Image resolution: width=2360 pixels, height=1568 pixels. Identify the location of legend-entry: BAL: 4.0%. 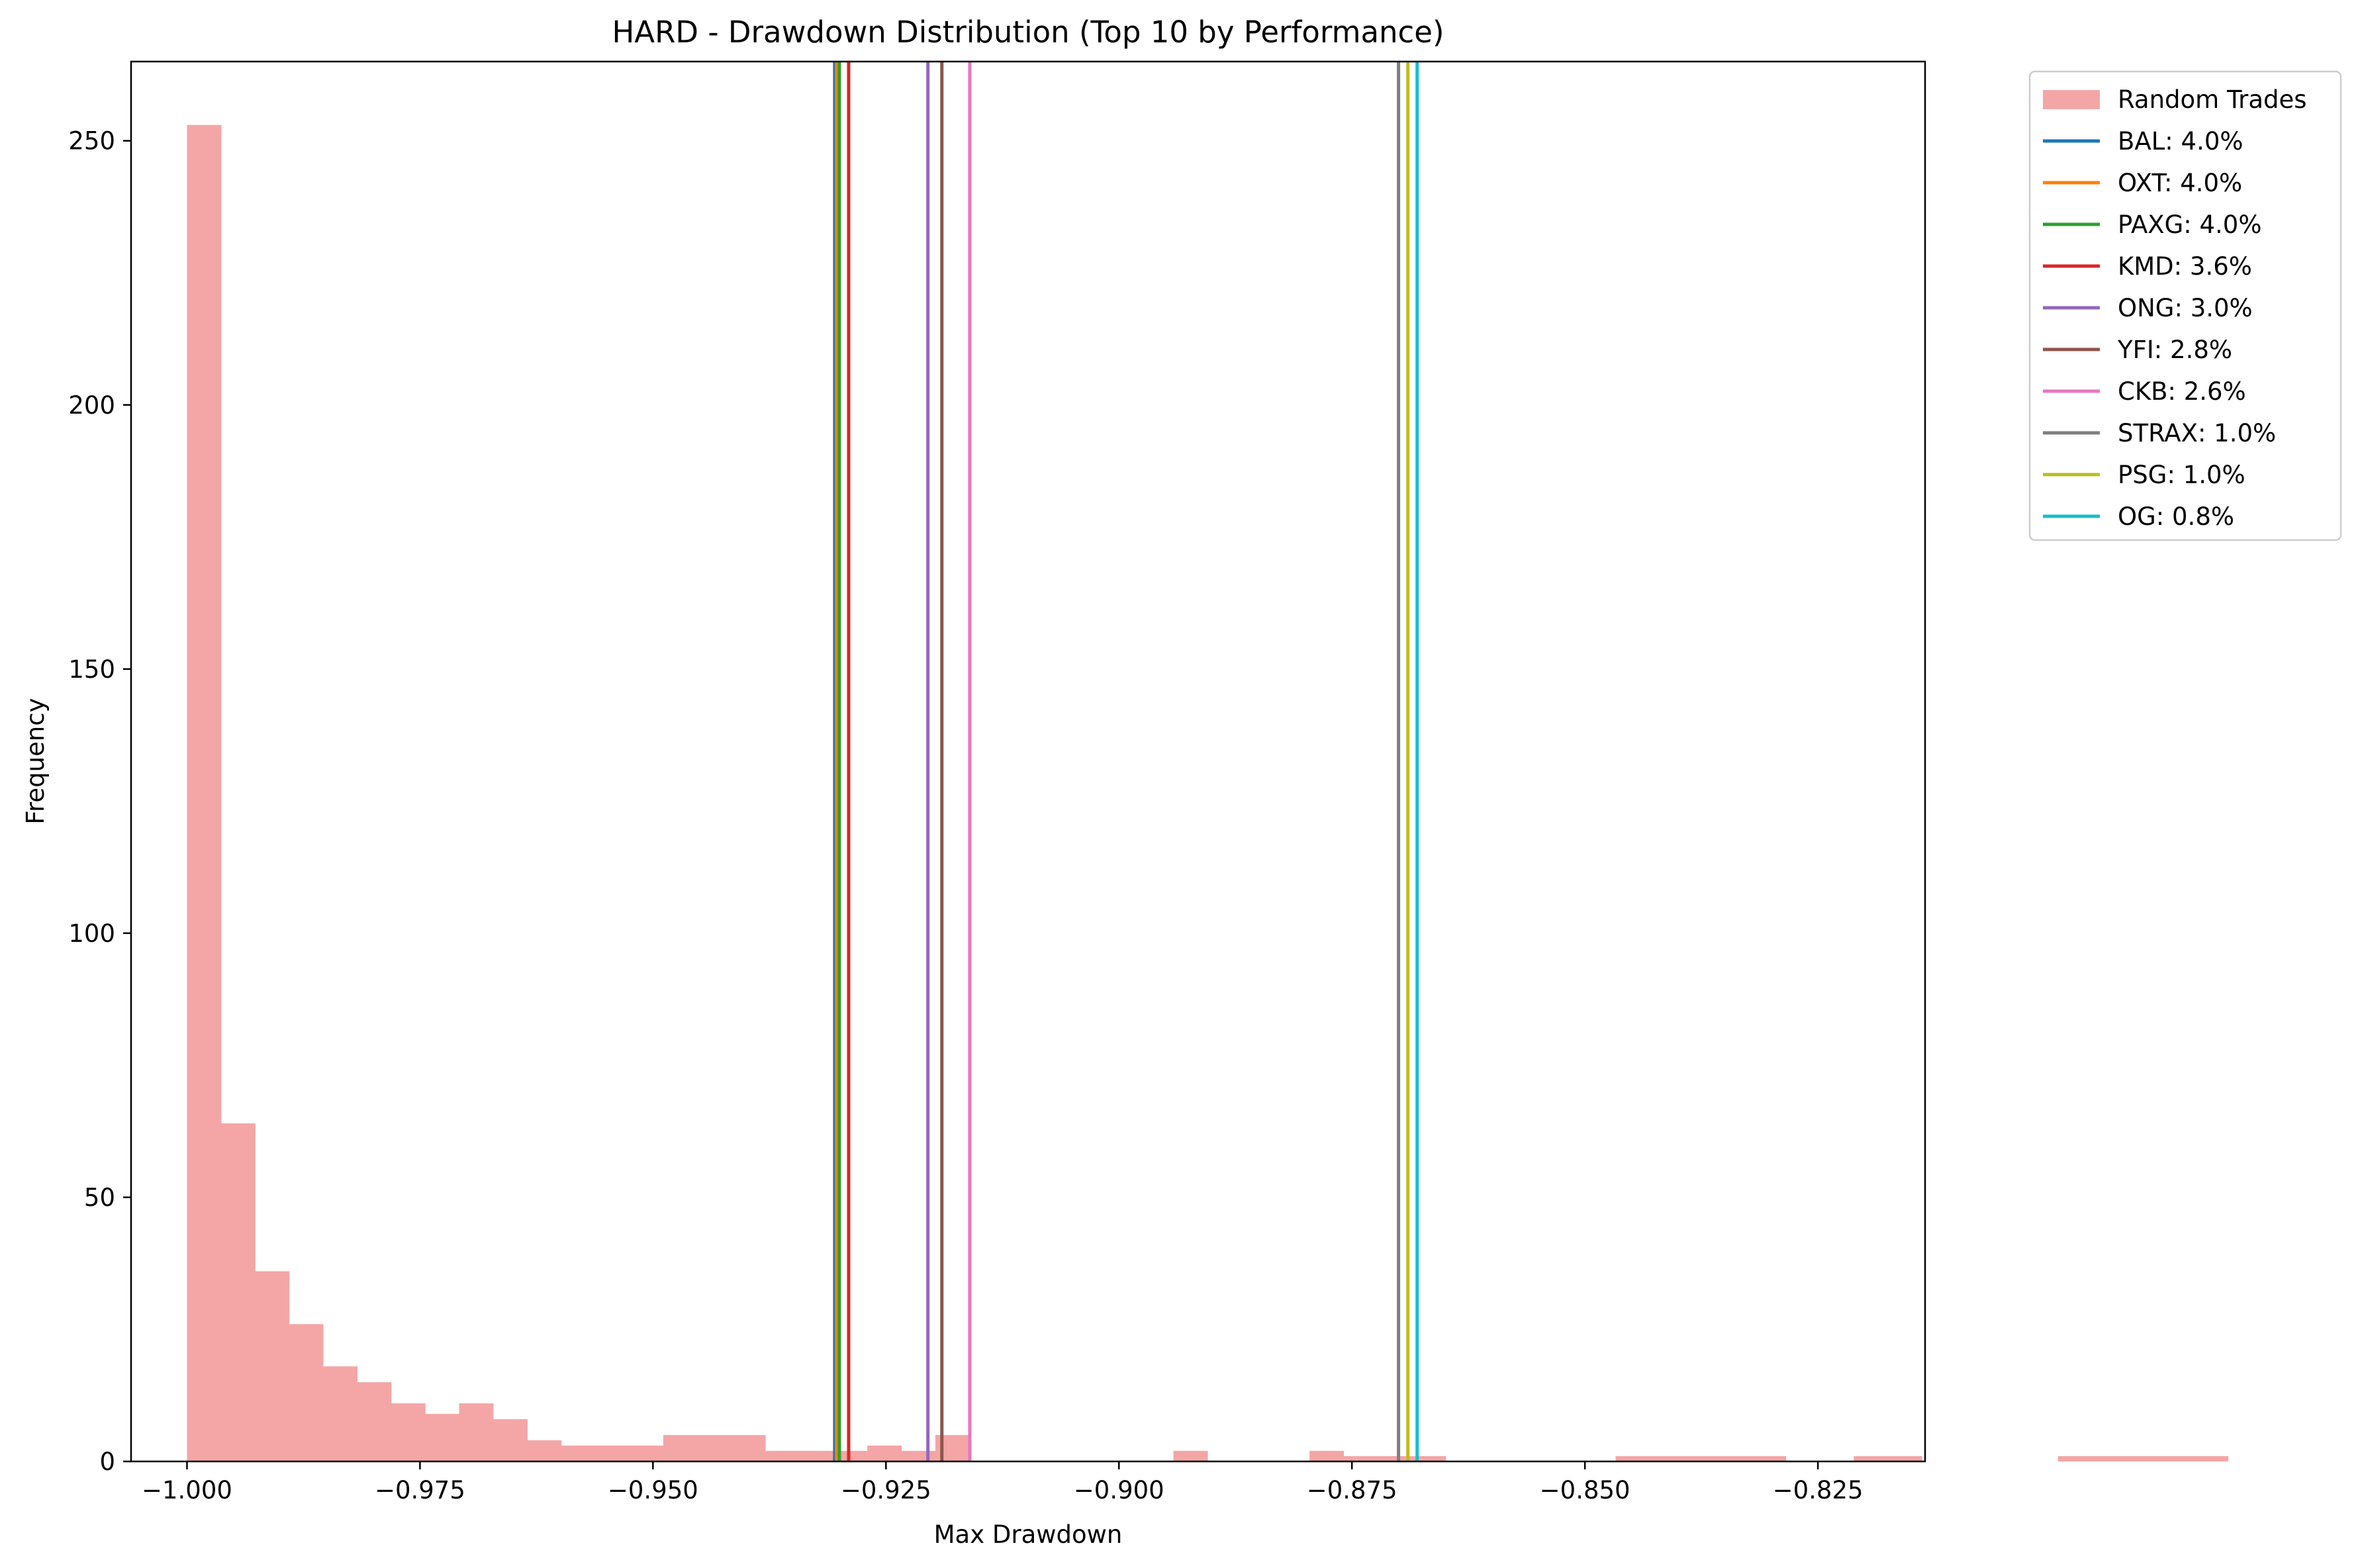
(2143, 141).